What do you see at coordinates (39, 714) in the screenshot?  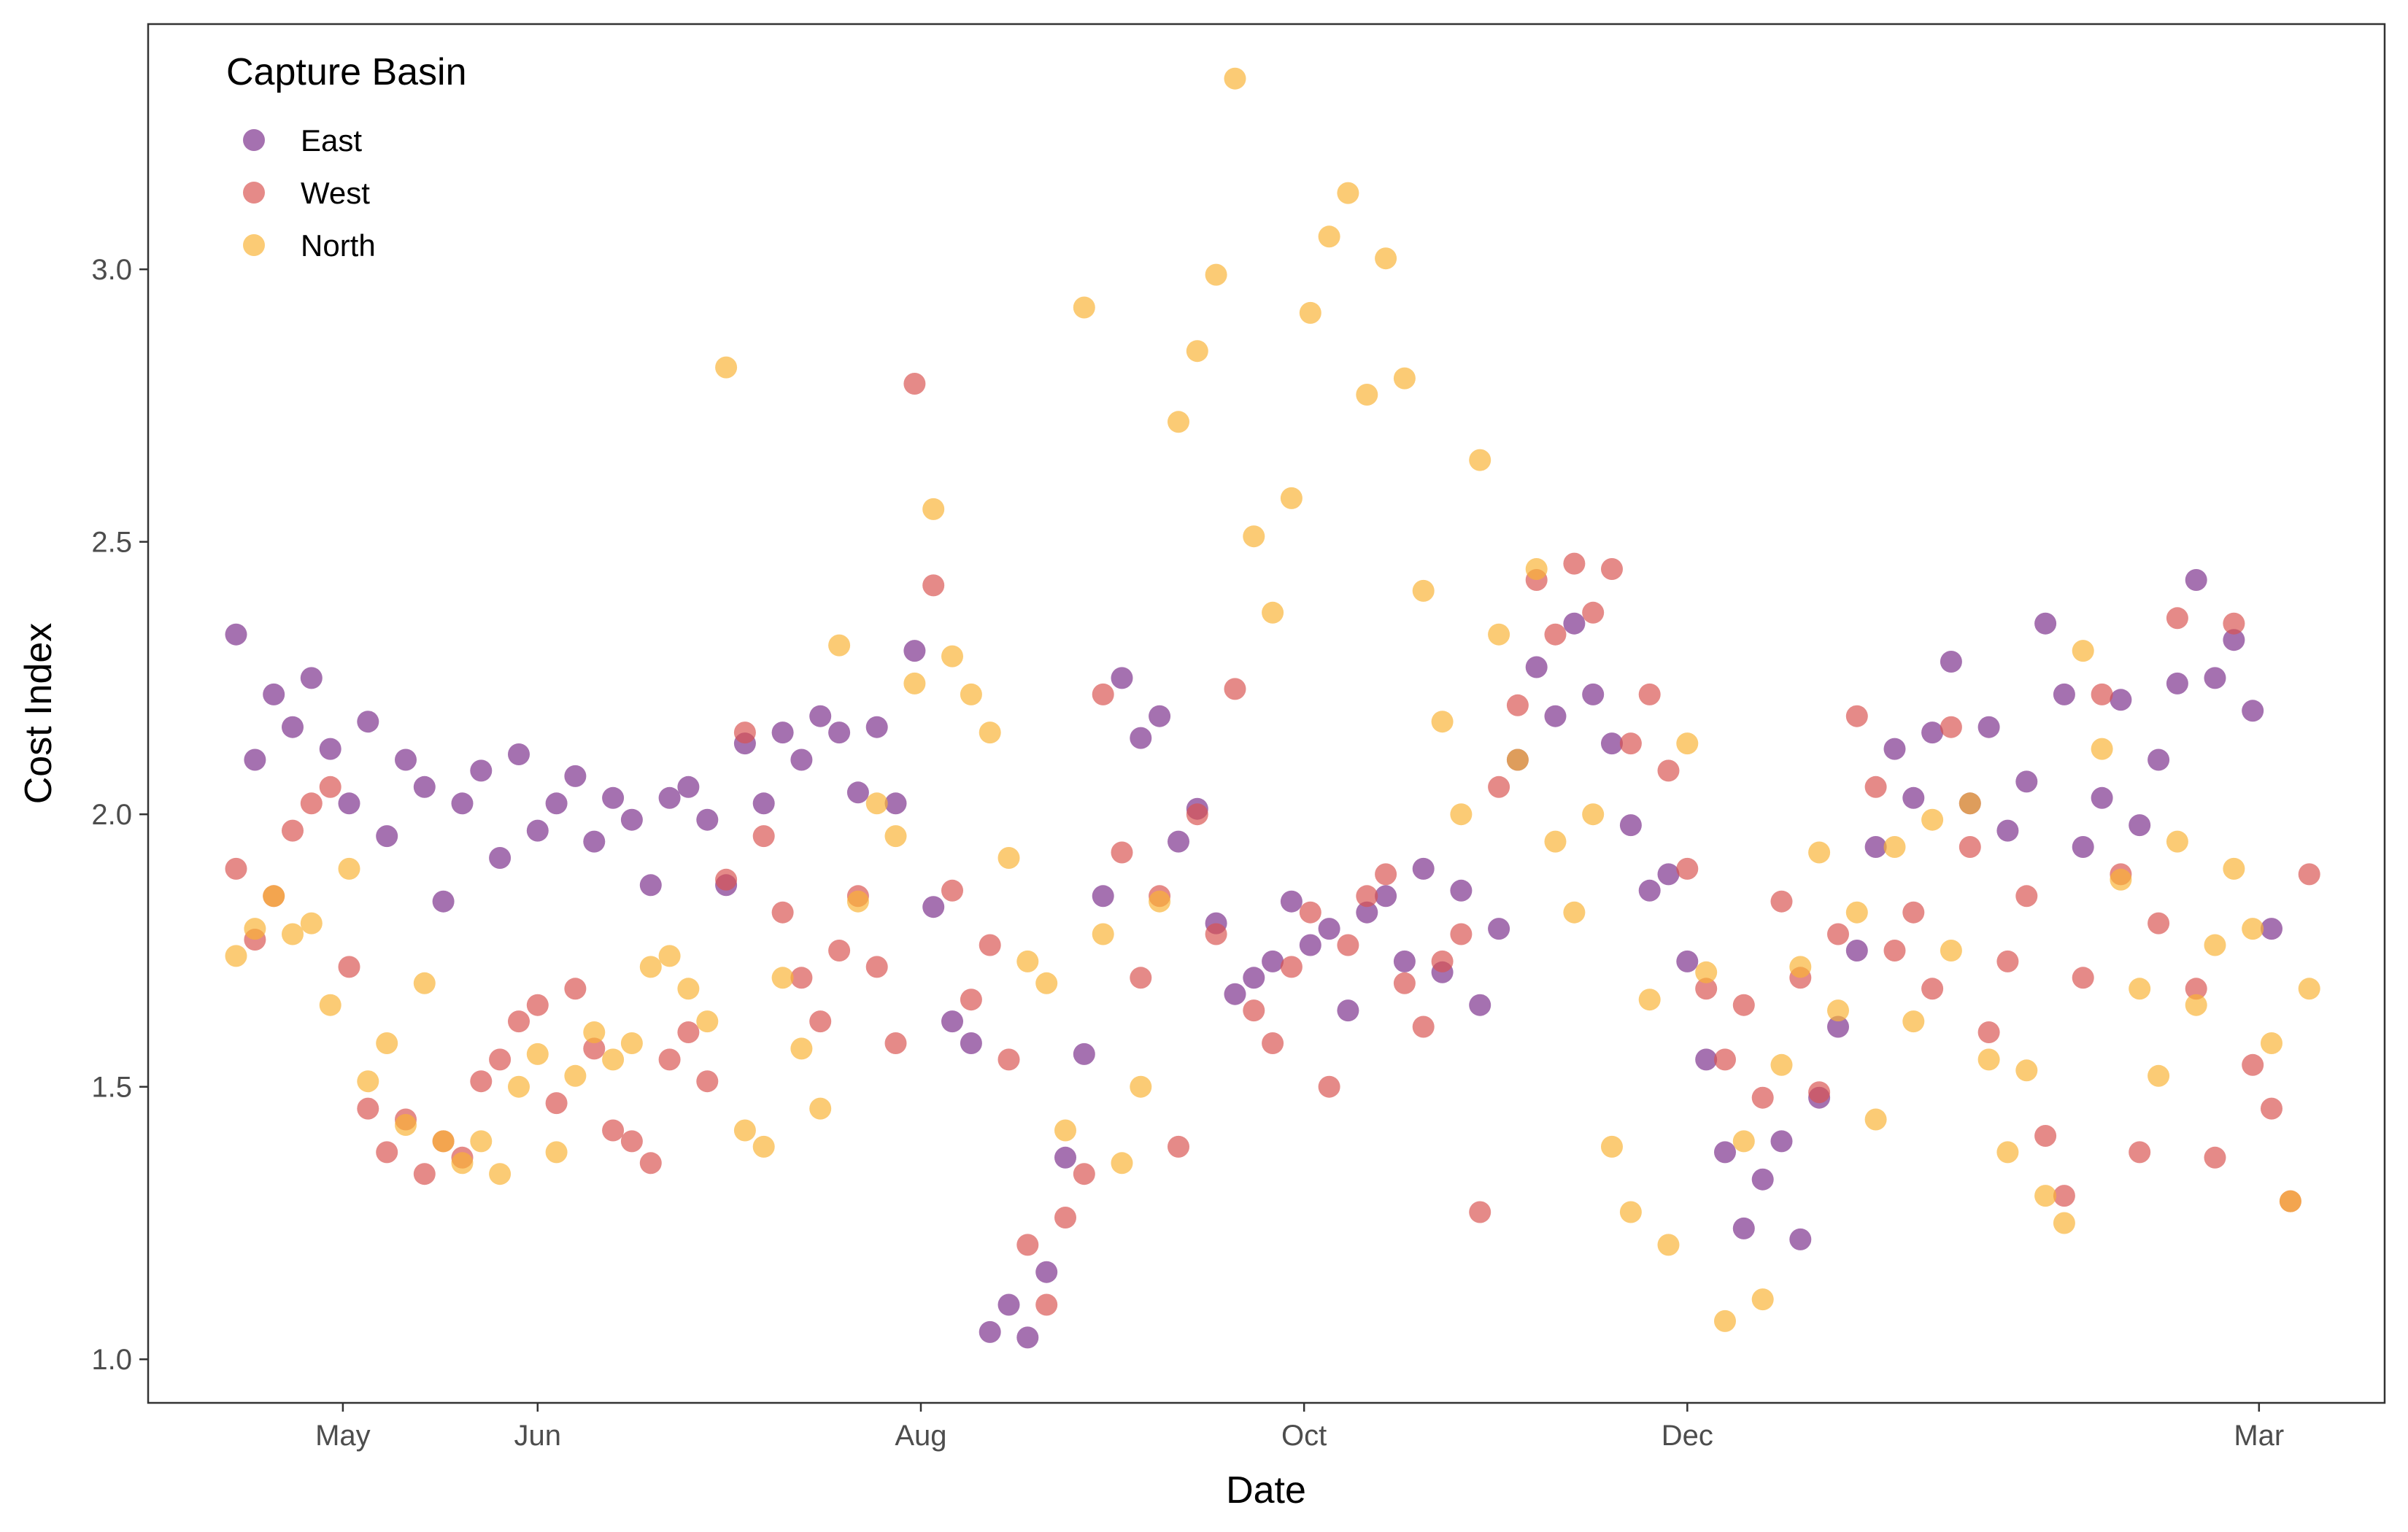 I see `y-axis-title: Cost Index` at bounding box center [39, 714].